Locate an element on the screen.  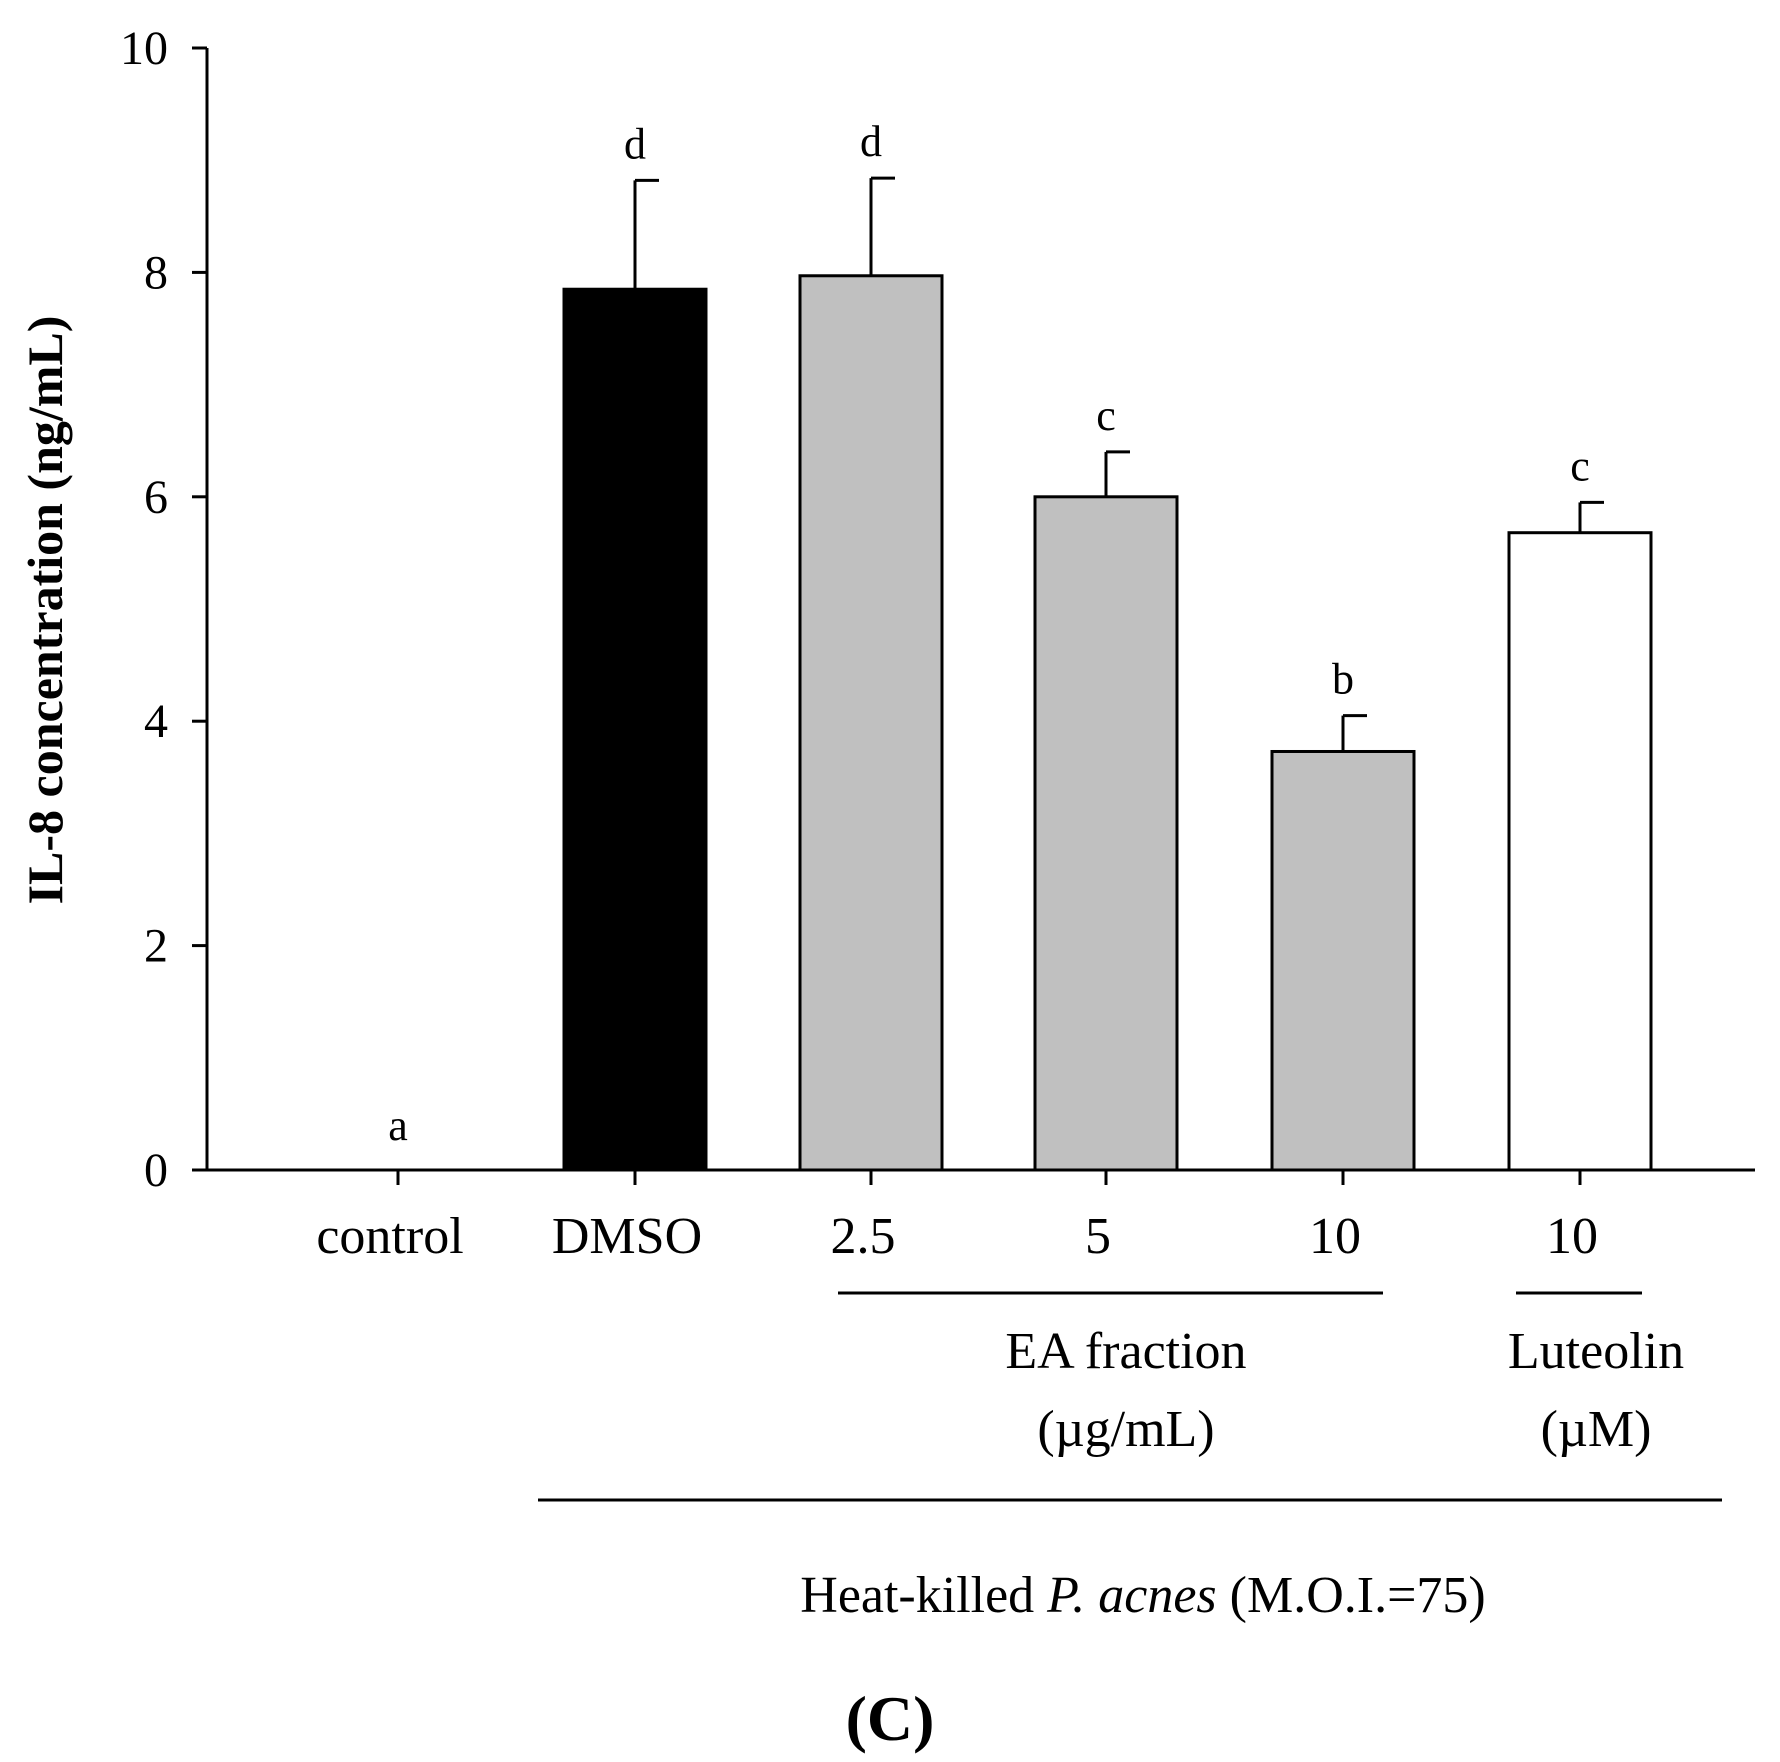
y-tick-label: 4 is located at coordinates (156, 721).